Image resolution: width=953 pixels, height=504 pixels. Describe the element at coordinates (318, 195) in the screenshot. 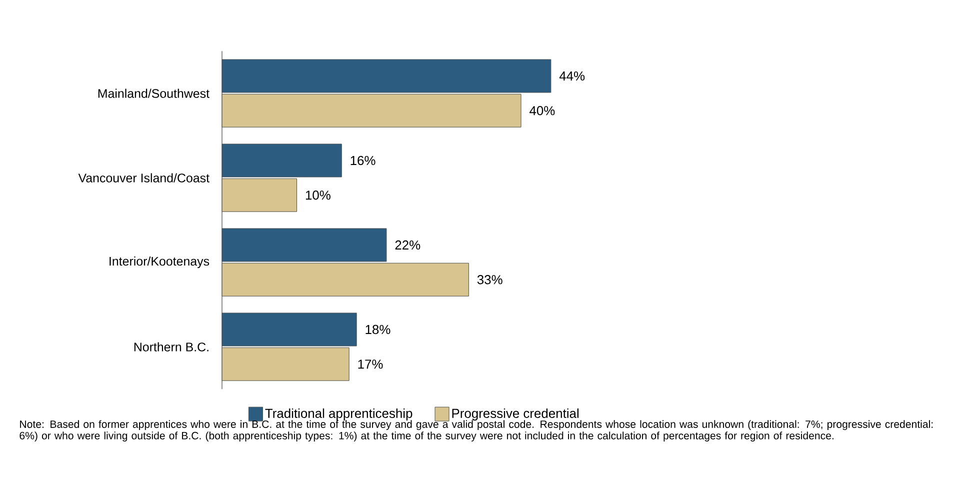

I see `data-label: 10%` at that location.